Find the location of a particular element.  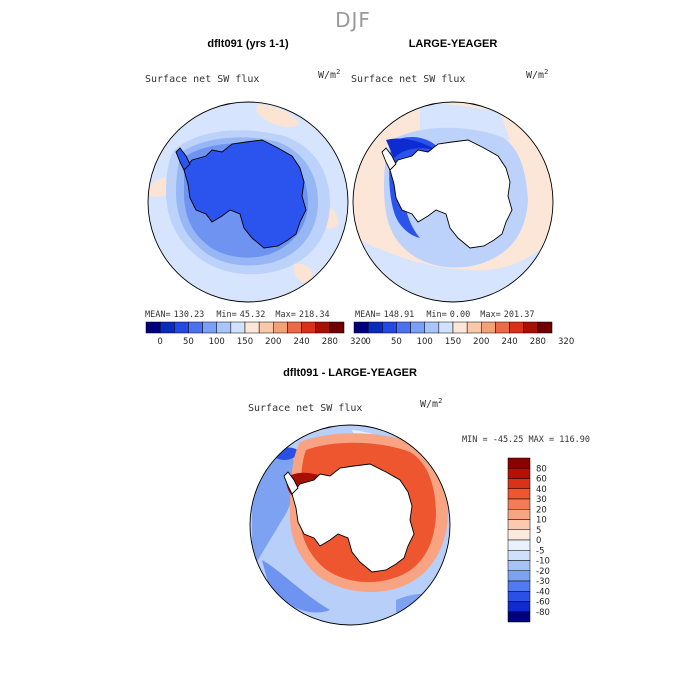

colorbar-diff-tick-label: -80 is located at coordinates (543, 613).